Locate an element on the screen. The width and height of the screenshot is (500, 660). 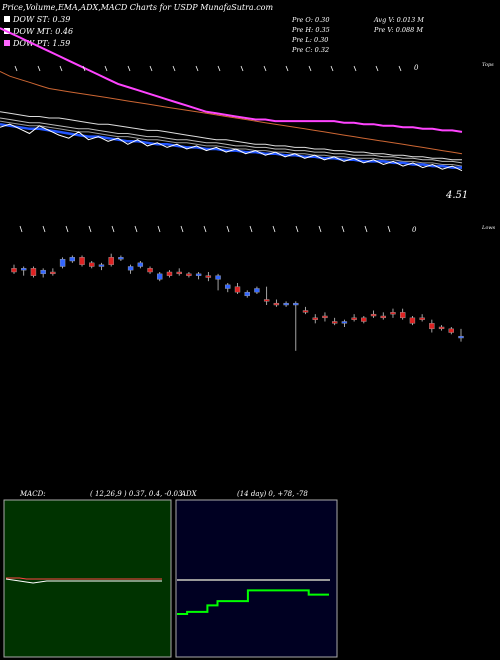
zero-marker: 0 is located at coordinates (416, 68).